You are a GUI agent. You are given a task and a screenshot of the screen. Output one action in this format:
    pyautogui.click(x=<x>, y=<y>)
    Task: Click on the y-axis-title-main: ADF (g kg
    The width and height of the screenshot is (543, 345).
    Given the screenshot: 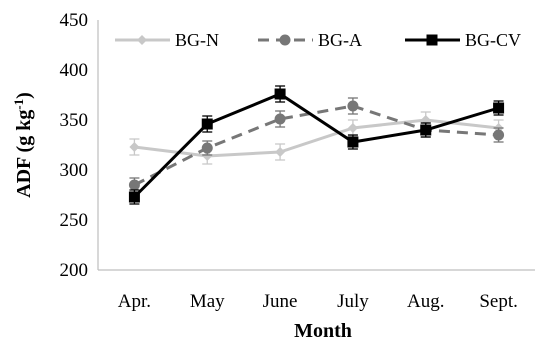 What is the action you would take?
    pyautogui.click(x=24, y=154)
    